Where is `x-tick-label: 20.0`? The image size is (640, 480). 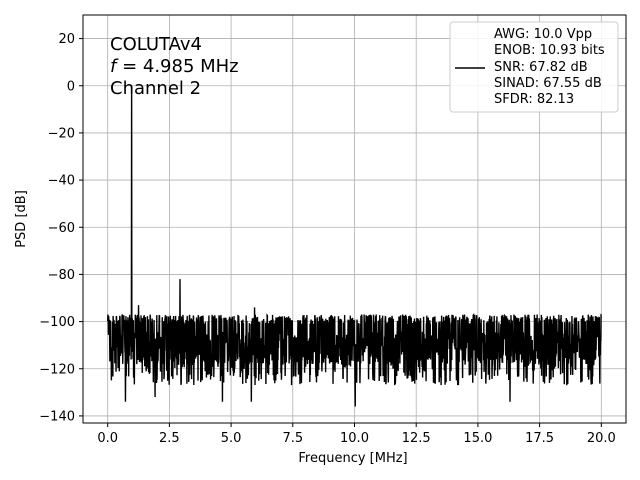
x-tick-label: 20.0 is located at coordinates (601, 438).